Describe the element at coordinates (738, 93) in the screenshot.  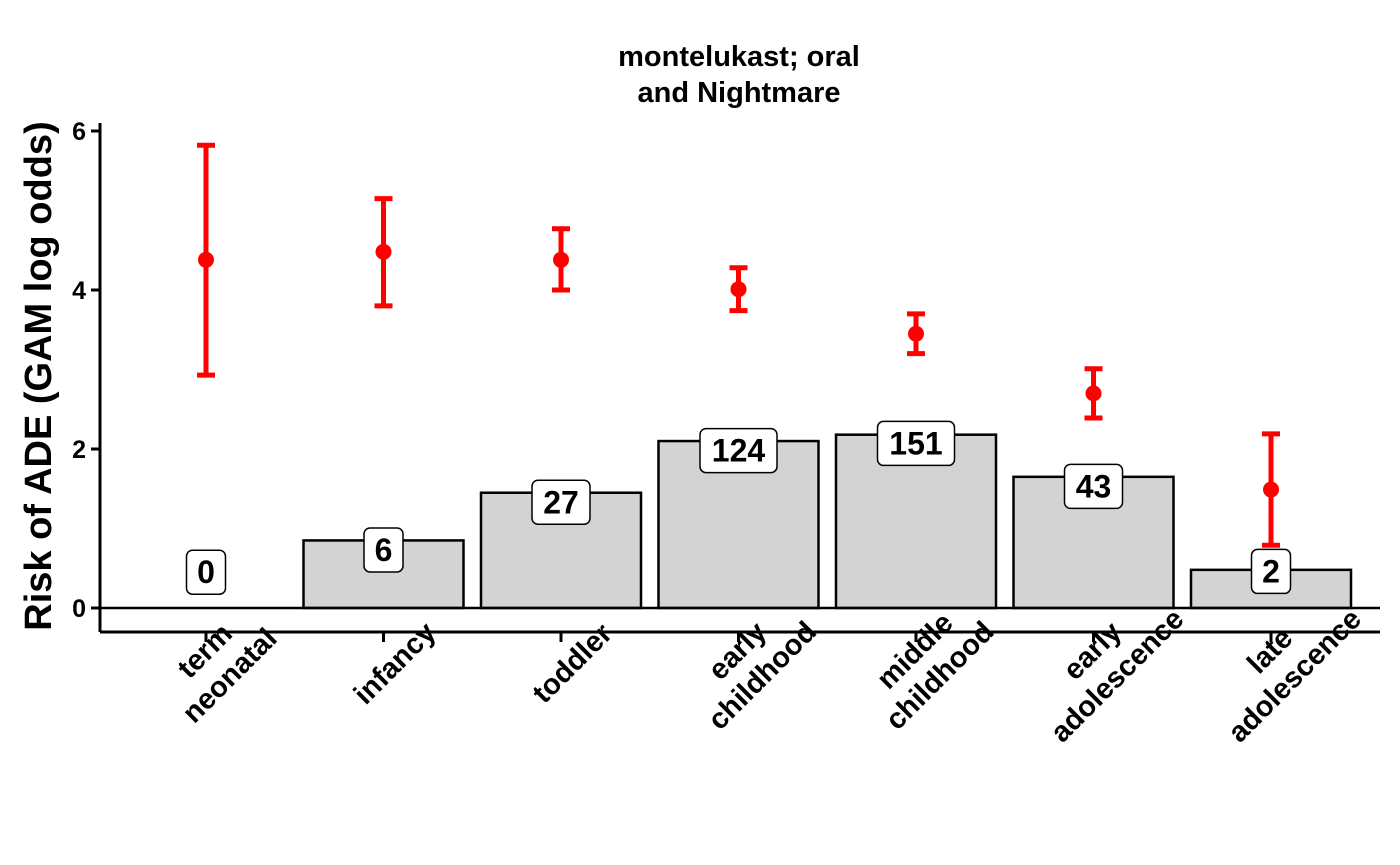
I see `chart-title-line-2: and Nightmare` at that location.